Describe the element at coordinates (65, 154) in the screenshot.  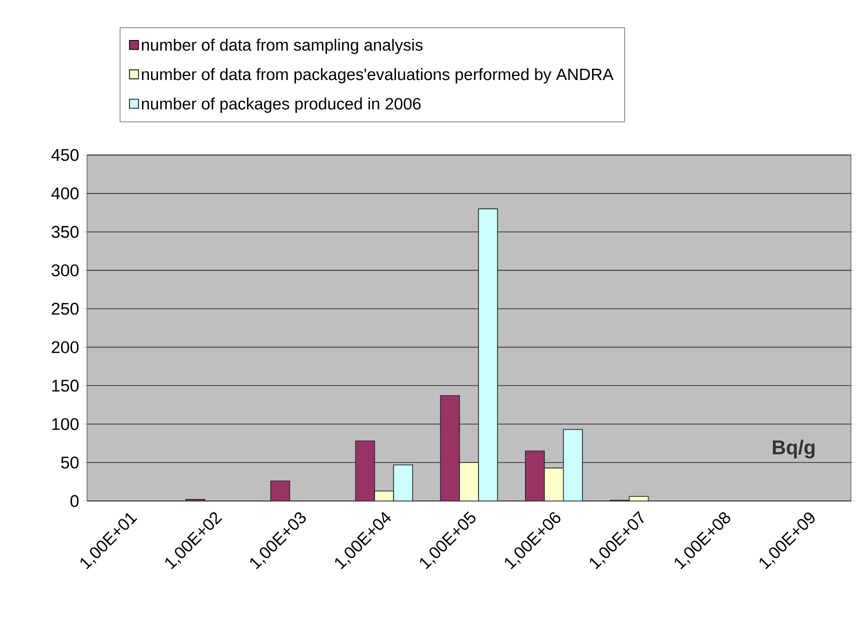
I see `y-tick-label: 450` at that location.